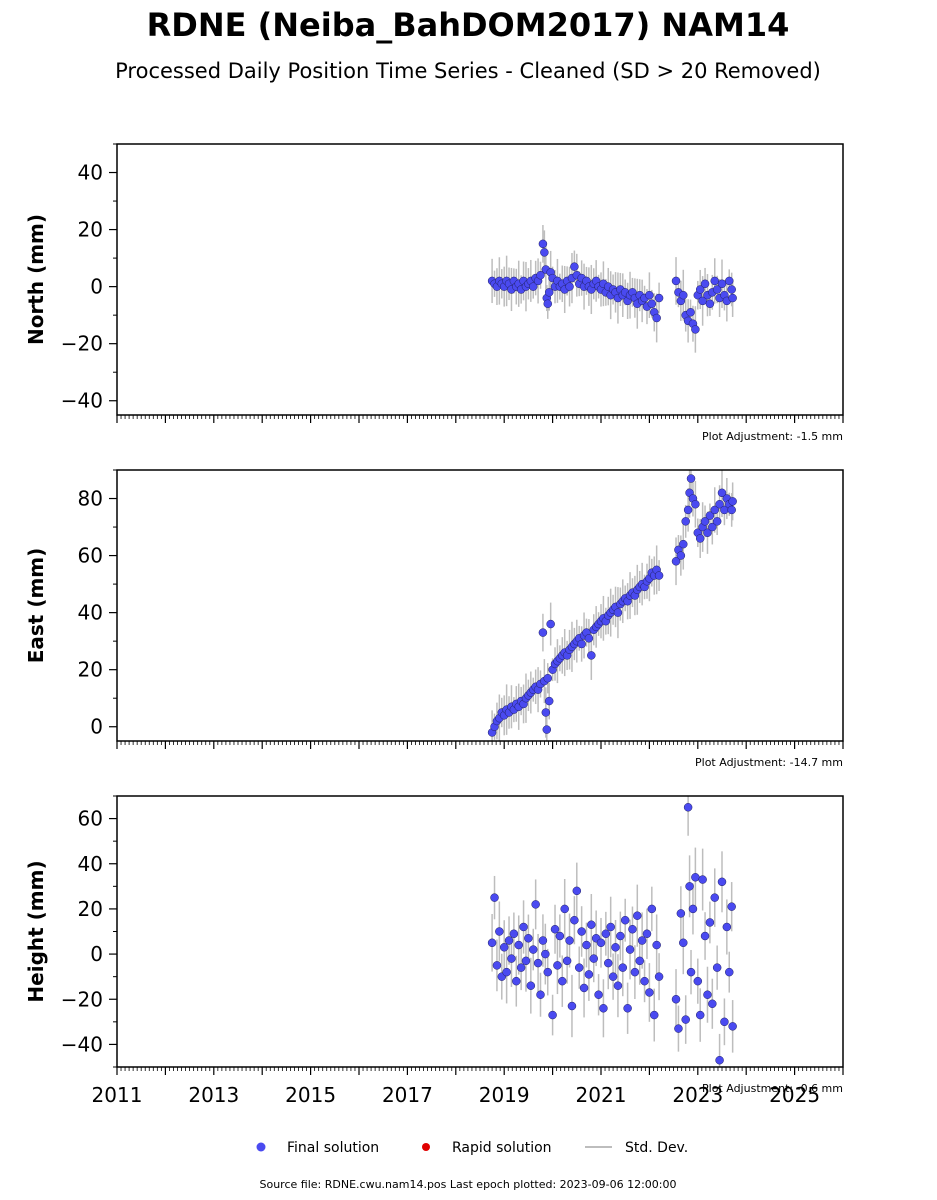 The image size is (937, 1200). I want to click on height-xtick-label: 2013, so click(213, 1095).